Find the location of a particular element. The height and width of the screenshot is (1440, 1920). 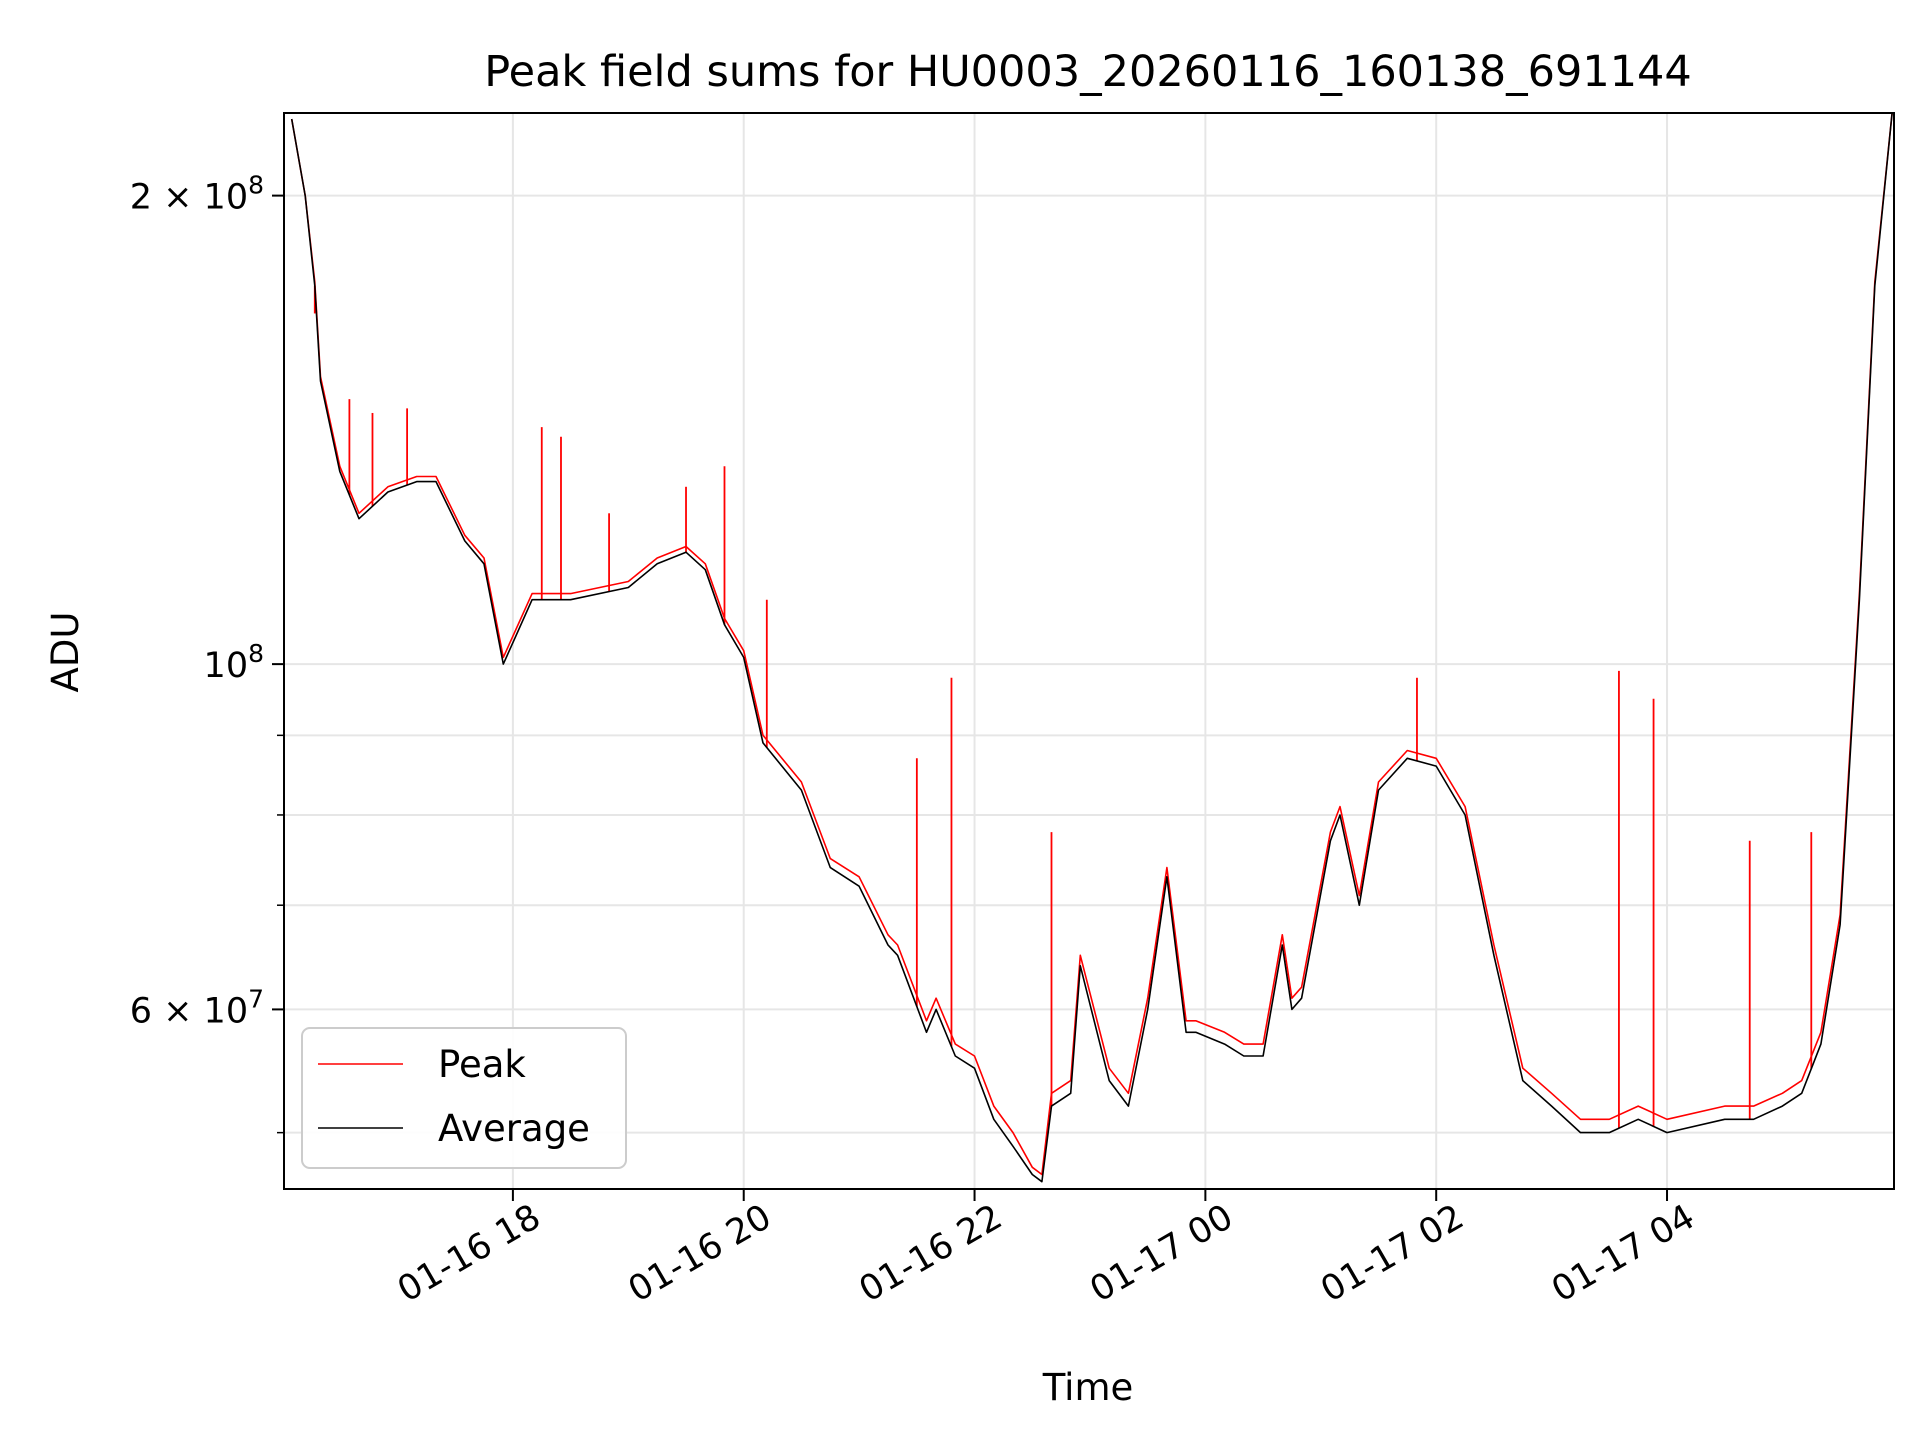

y-tick-exponent: 7 is located at coordinates (256, 998).